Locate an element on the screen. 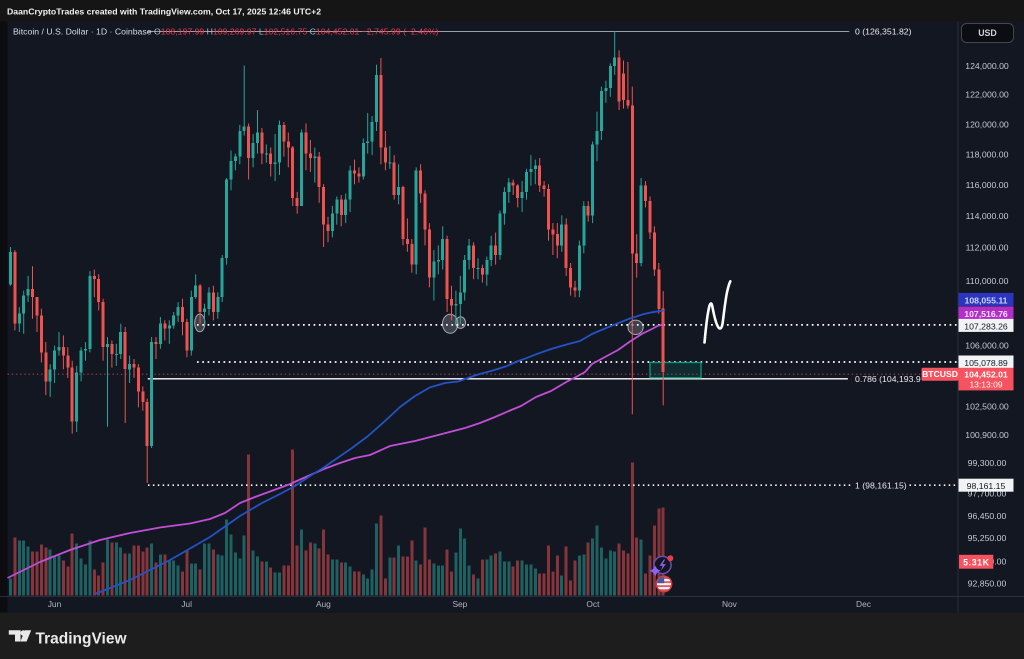  svg-text: 100,900.00 is located at coordinates (987, 435).